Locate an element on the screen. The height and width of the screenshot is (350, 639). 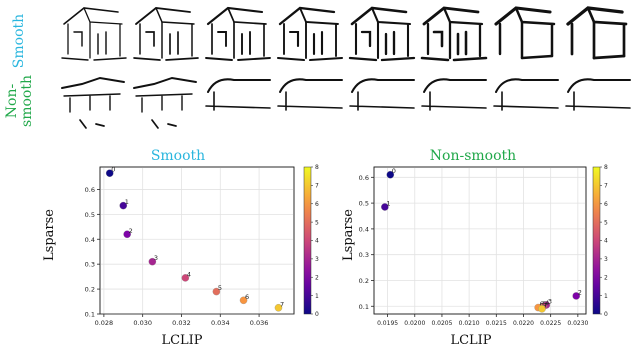
x-tick-label: 0.0225 is located at coordinates (550, 323).